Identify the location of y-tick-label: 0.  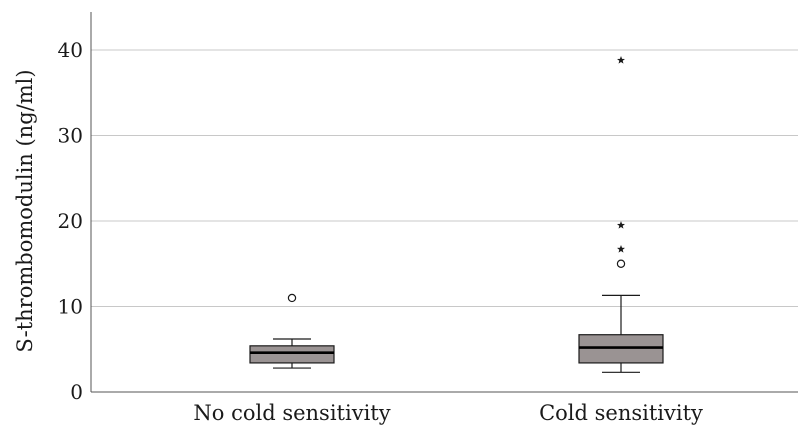
(76, 392).